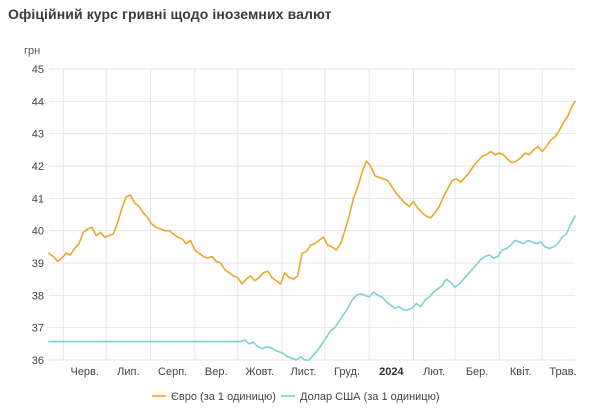 Image resolution: width=600 pixels, height=409 pixels. What do you see at coordinates (38, 264) in the screenshot?
I see `y-tick-label: 39` at bounding box center [38, 264].